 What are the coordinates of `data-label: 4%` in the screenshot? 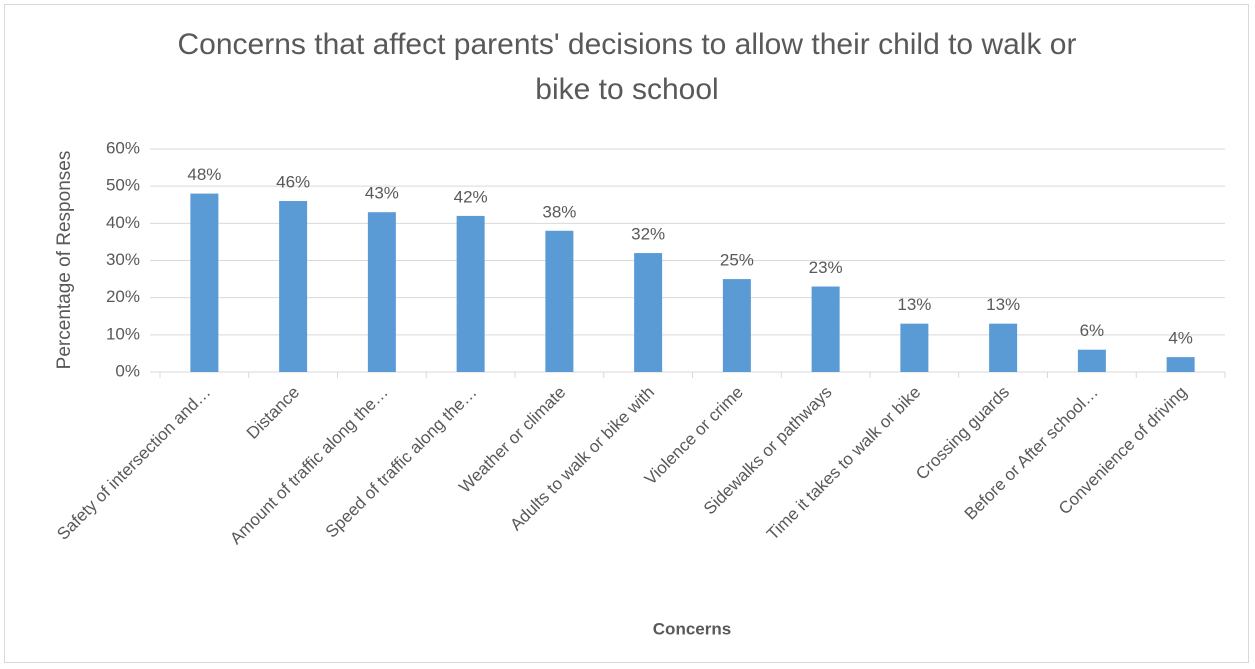 It's located at (1180, 338).